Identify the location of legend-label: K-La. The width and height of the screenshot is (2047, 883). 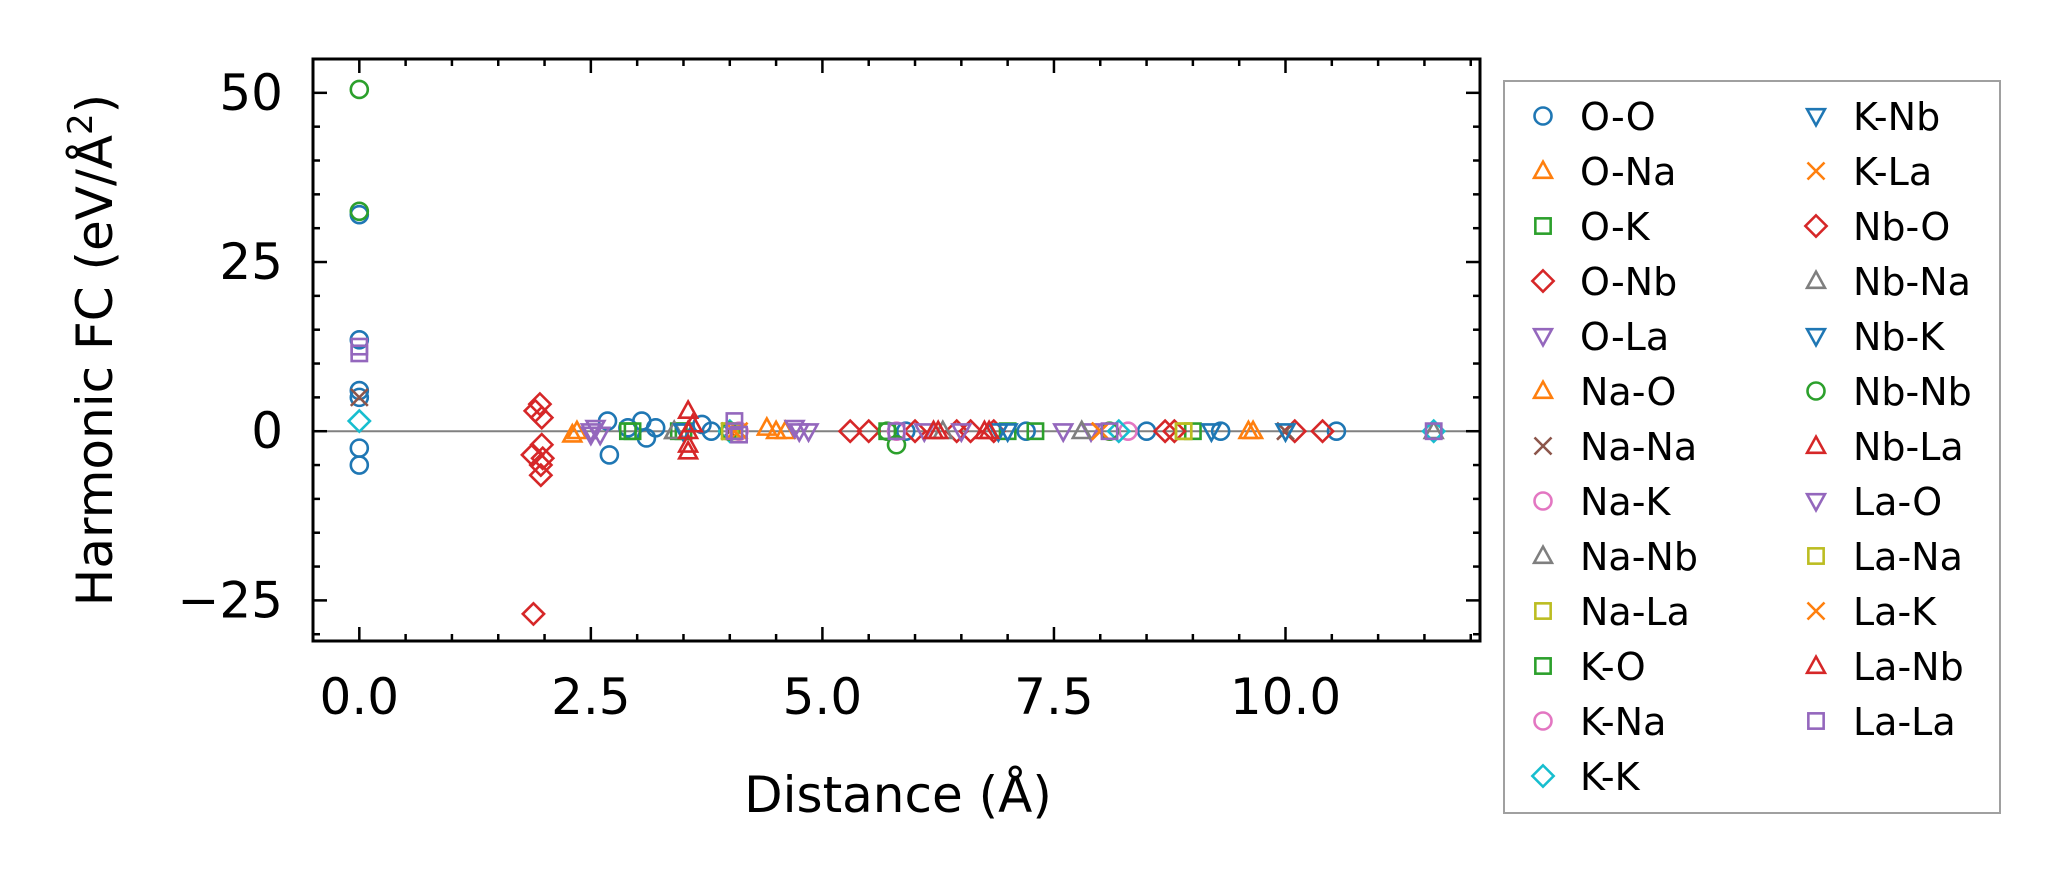
(1892, 172).